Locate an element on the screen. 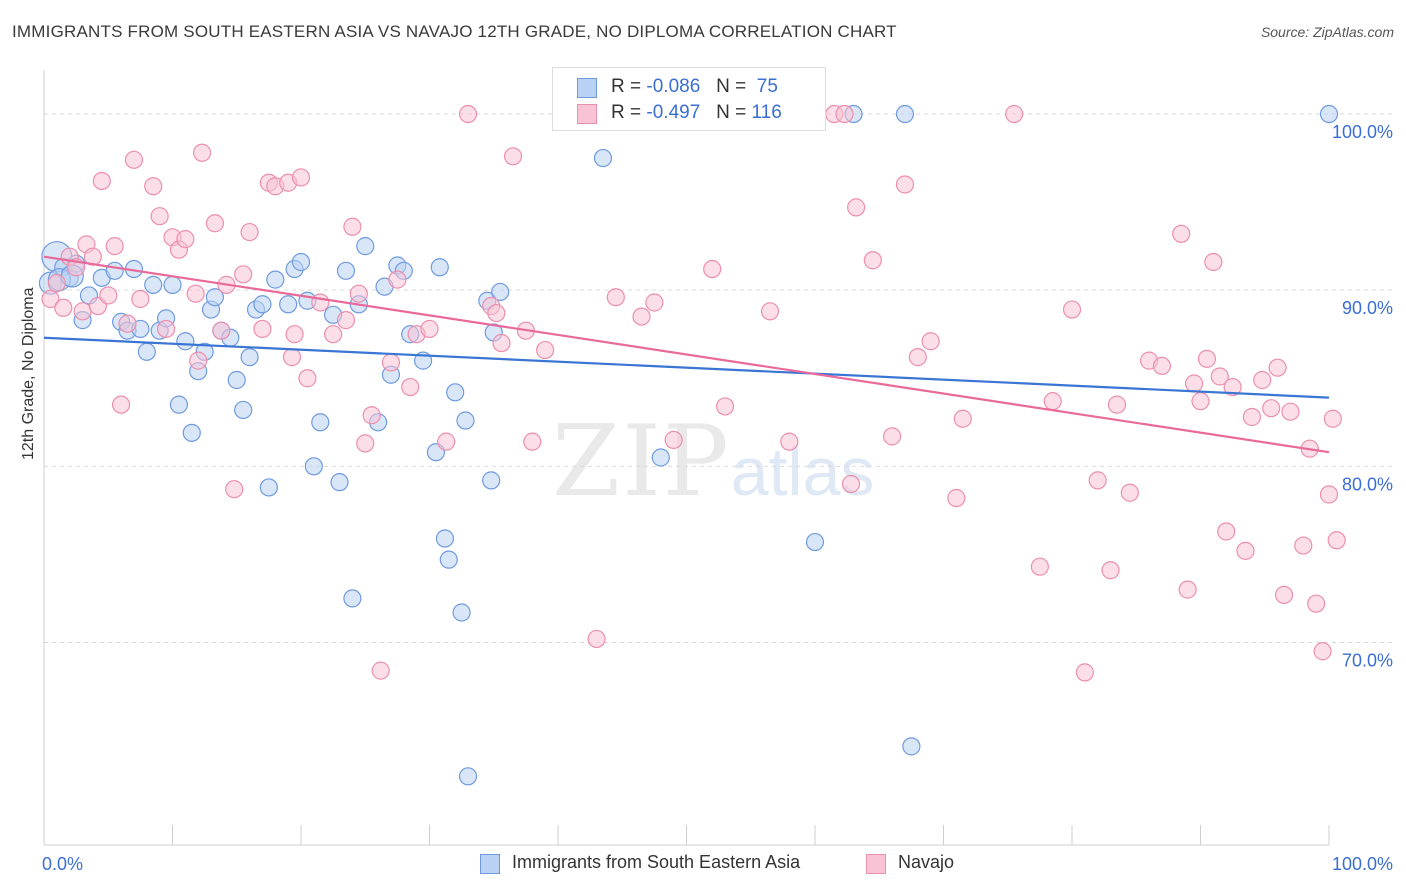 This screenshot has width=1406, height=892. watermark: ZIPatlas is located at coordinates (713, 462).